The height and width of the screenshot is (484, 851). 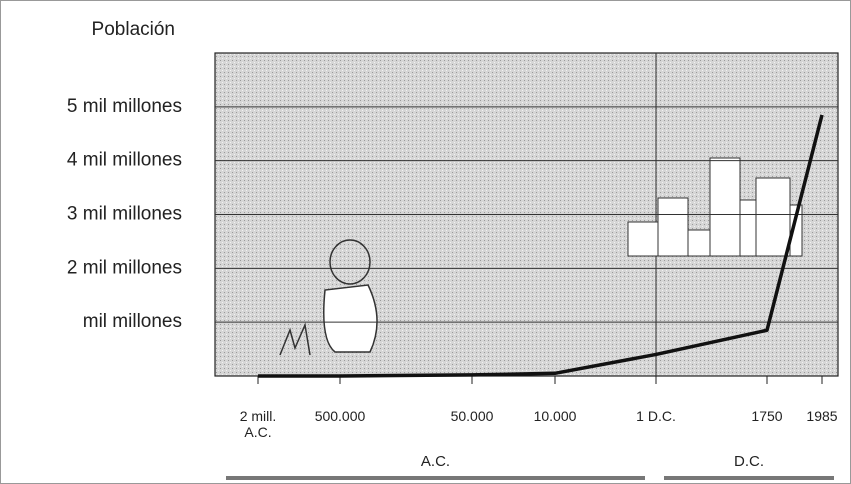 I want to click on x-tick-label: 1750, so click(x=767, y=416).